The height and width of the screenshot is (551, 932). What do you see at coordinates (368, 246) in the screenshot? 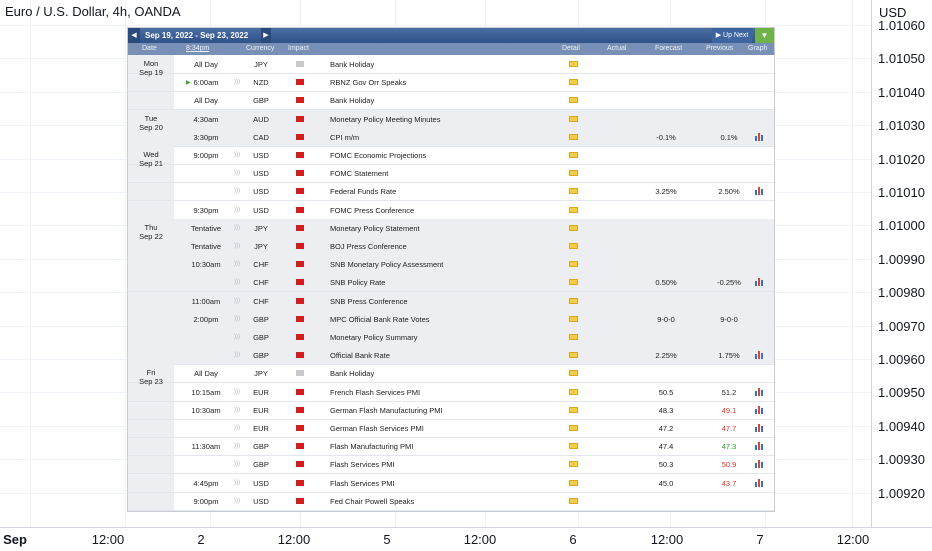
I see `event-title: BOJ Press Conference` at bounding box center [368, 246].